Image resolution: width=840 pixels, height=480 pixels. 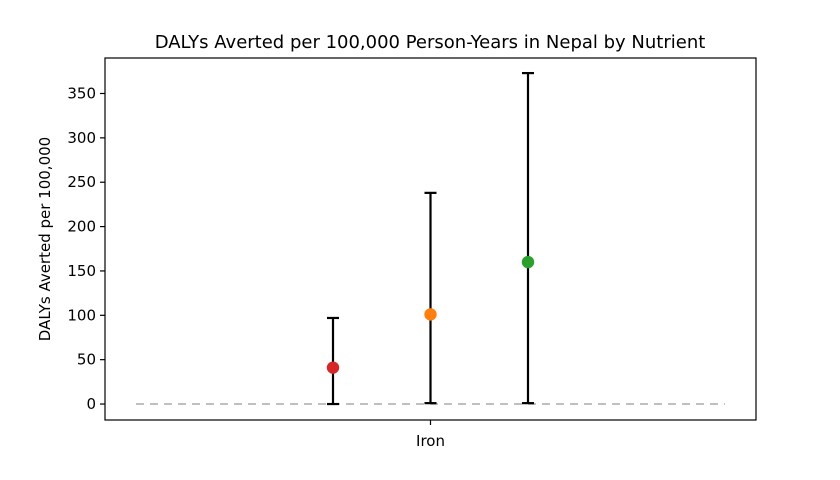 I want to click on y-tick-label-250: 250, so click(x=81, y=182).